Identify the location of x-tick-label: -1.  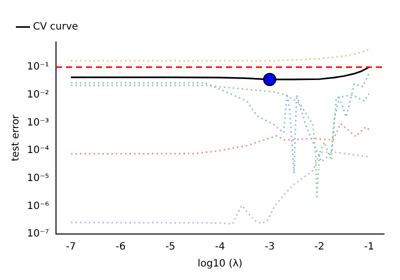
(369, 247).